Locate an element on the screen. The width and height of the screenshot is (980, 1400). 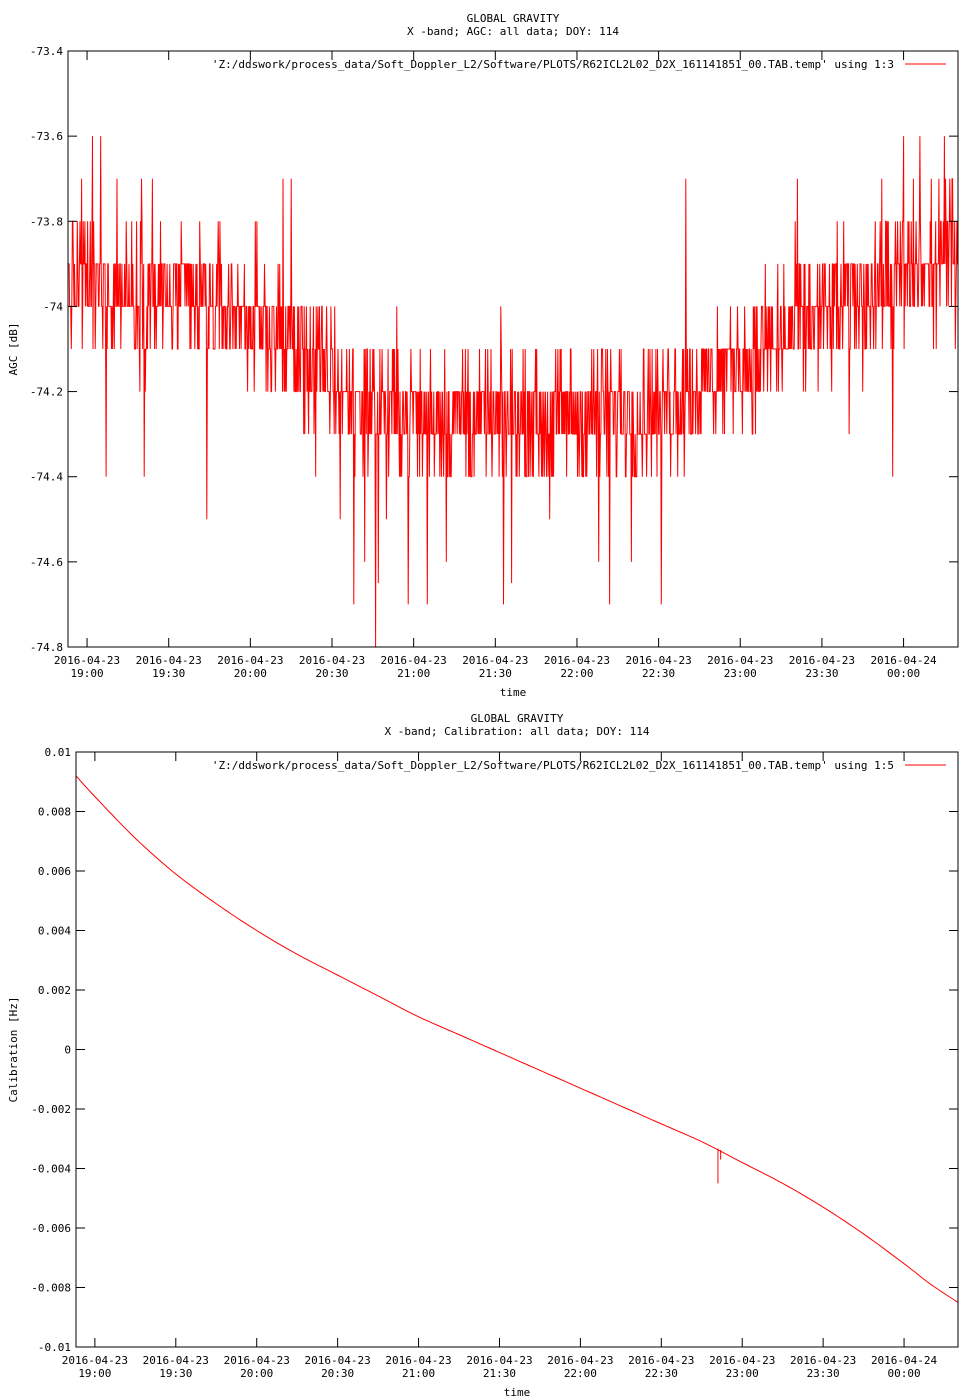
y-tick-label: -74 is located at coordinates (53, 306).